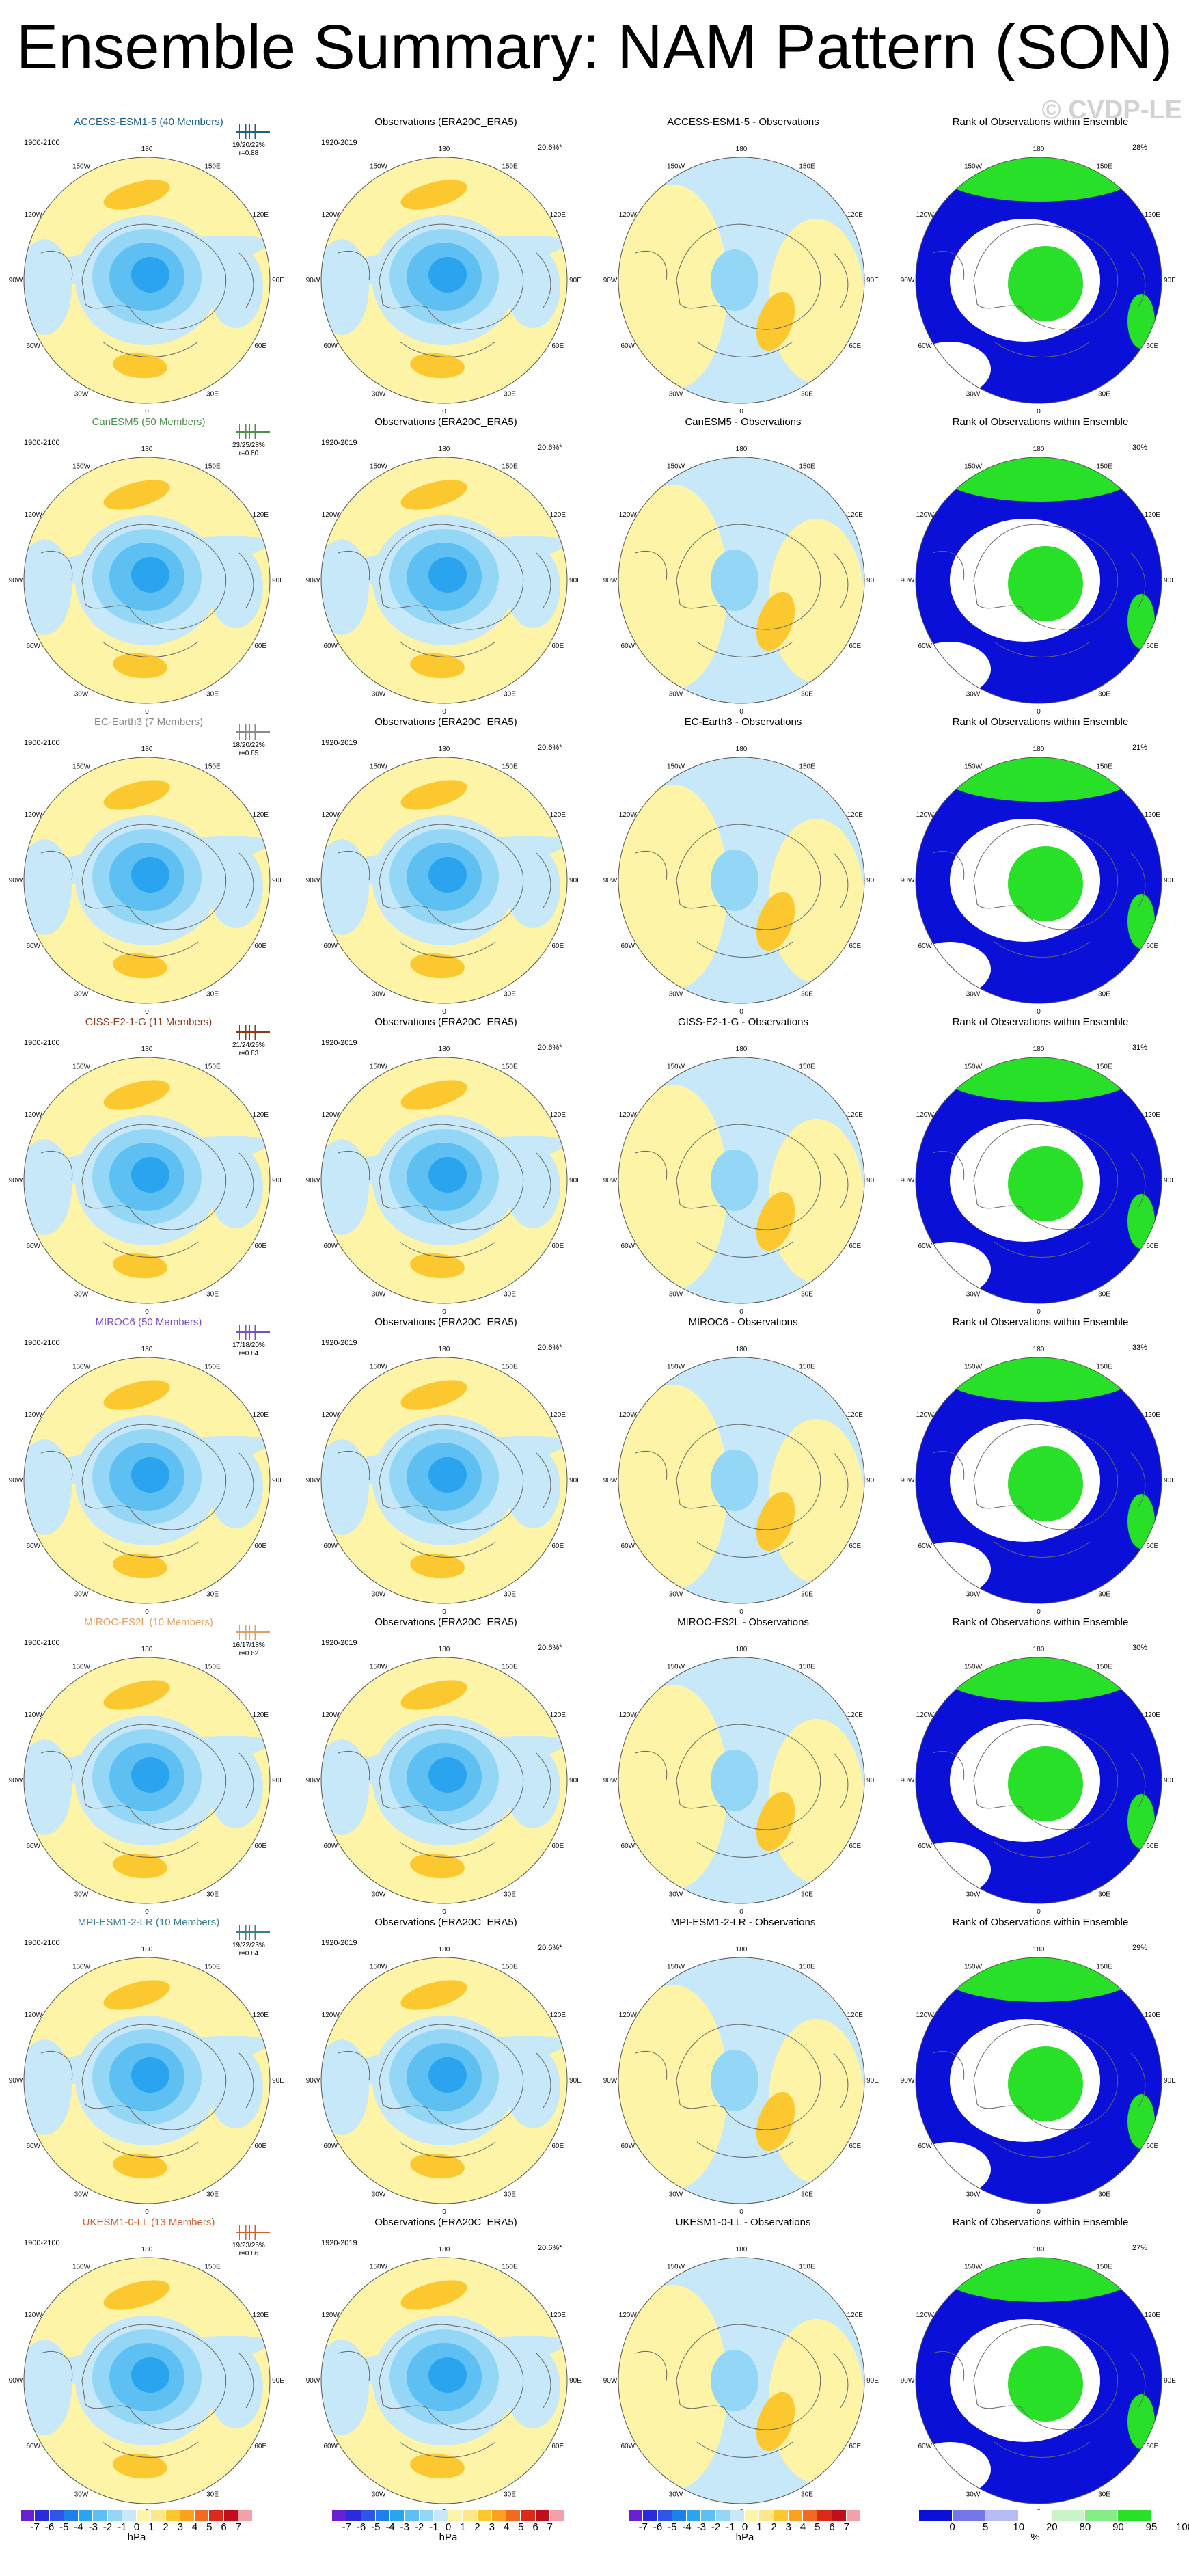  What do you see at coordinates (253, 131) in the screenshot?
I see `whisker-plot` at bounding box center [253, 131].